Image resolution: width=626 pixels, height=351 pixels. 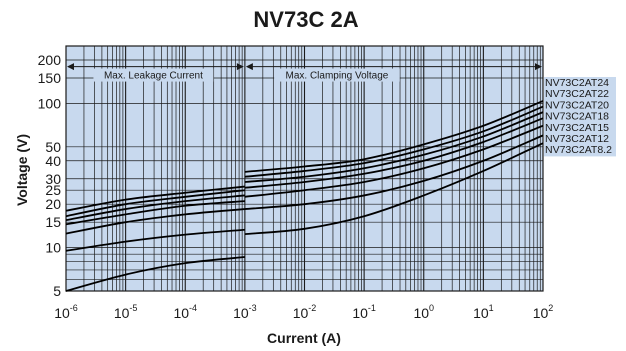 What do you see at coordinates (57, 291) in the screenshot?
I see `y-tick-label: 5` at bounding box center [57, 291].